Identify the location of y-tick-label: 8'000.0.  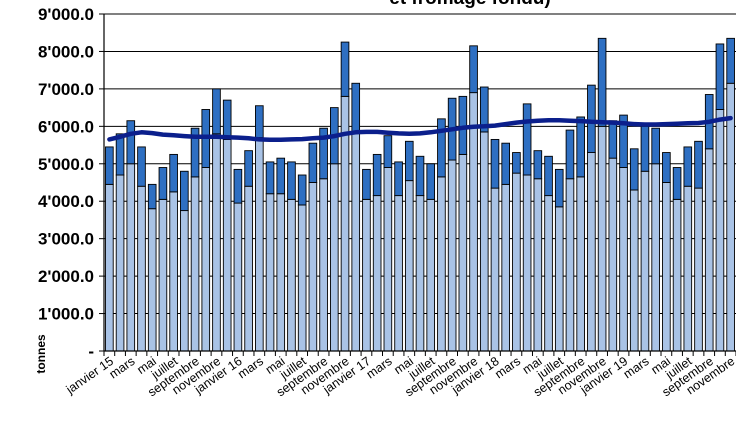
(66, 51).